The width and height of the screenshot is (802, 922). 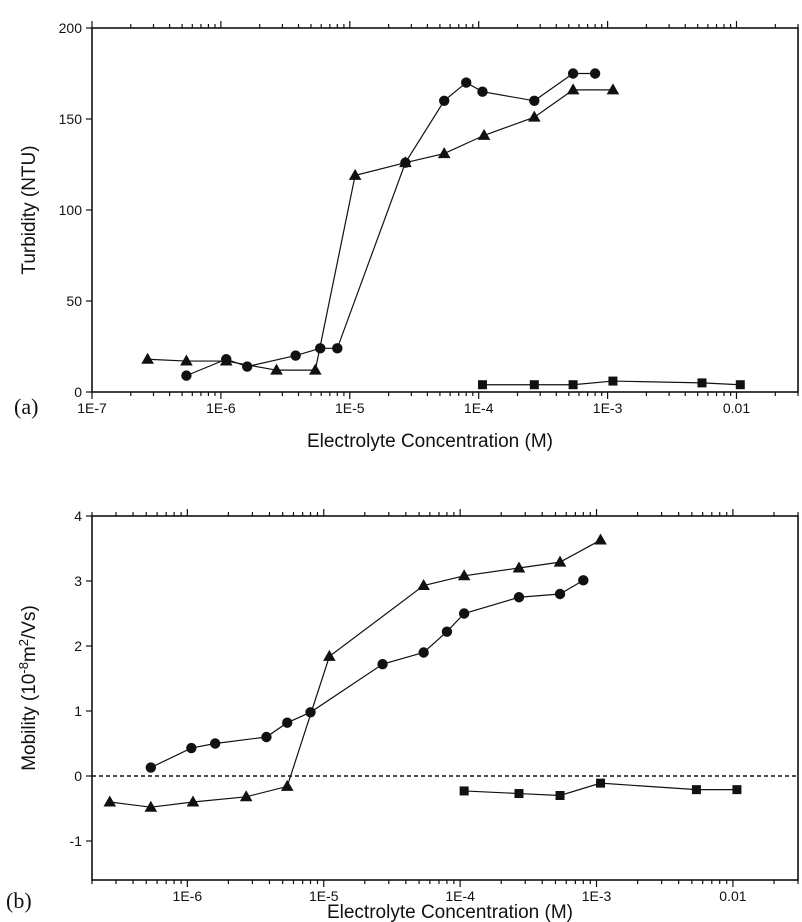 What do you see at coordinates (81, 678) in the screenshot?
I see `panel-b-y-ticks: -1 0 1 2 3 4` at bounding box center [81, 678].